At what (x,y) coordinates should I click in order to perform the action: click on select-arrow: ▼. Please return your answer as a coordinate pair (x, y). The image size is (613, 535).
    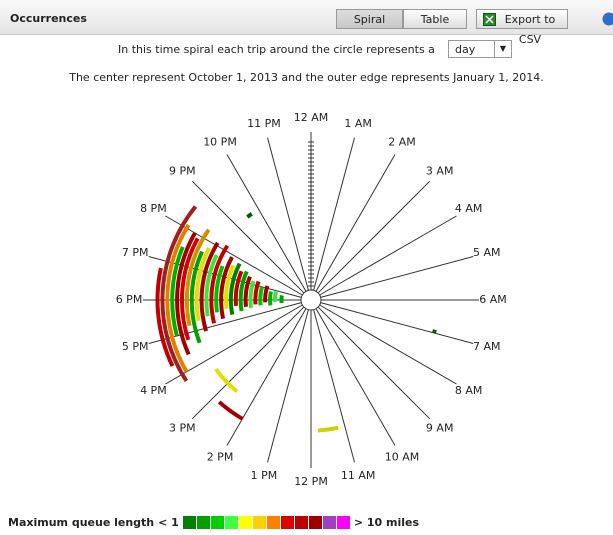
    Looking at the image, I should click on (502, 49).